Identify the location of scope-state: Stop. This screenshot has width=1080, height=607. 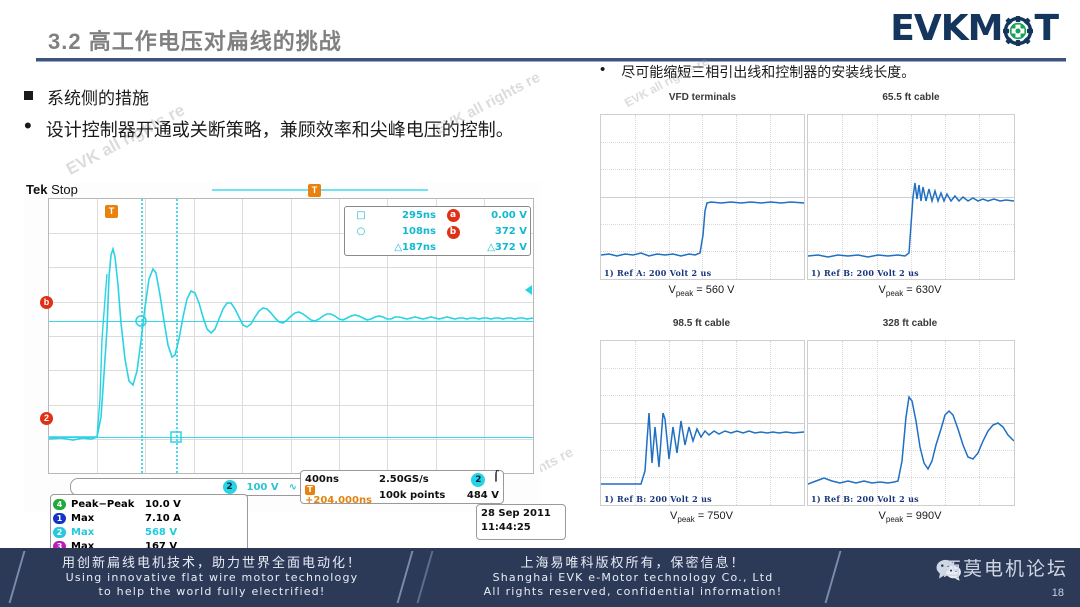
(64, 189).